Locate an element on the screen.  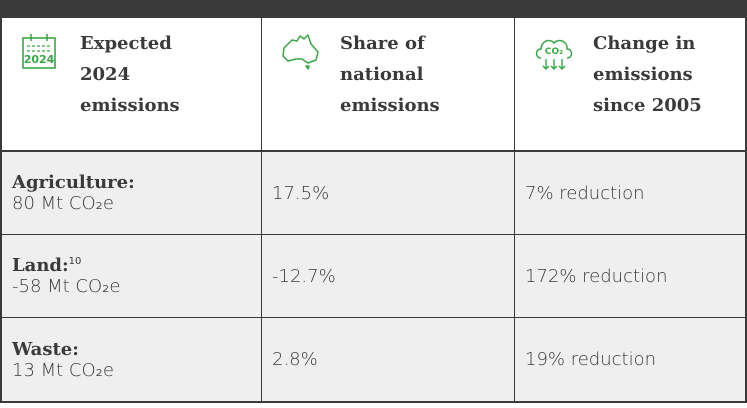
emissions: 80 Mt CO₂e is located at coordinates (63, 203).